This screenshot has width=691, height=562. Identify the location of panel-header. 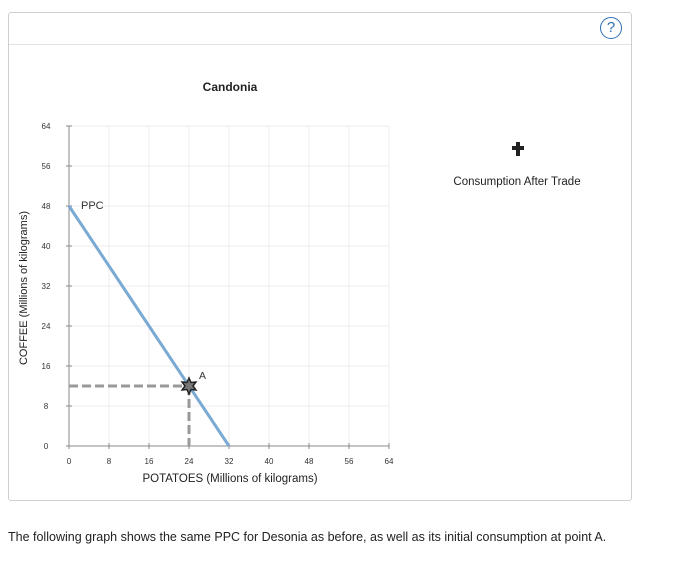
(320, 29).